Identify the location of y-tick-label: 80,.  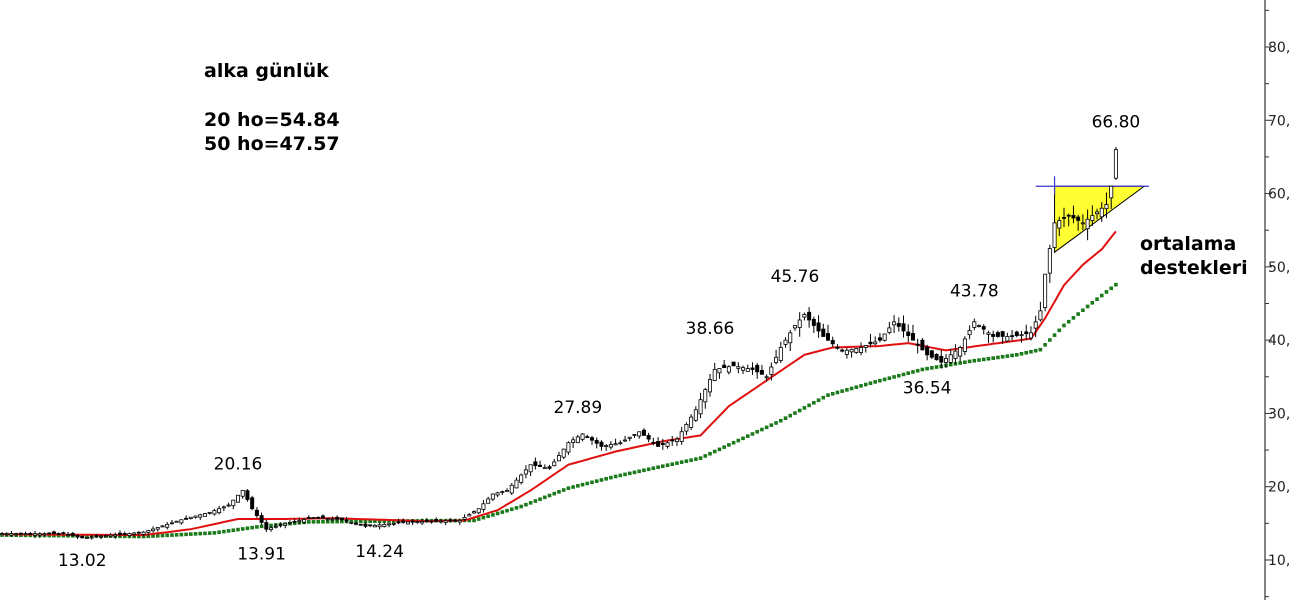
(1279, 48).